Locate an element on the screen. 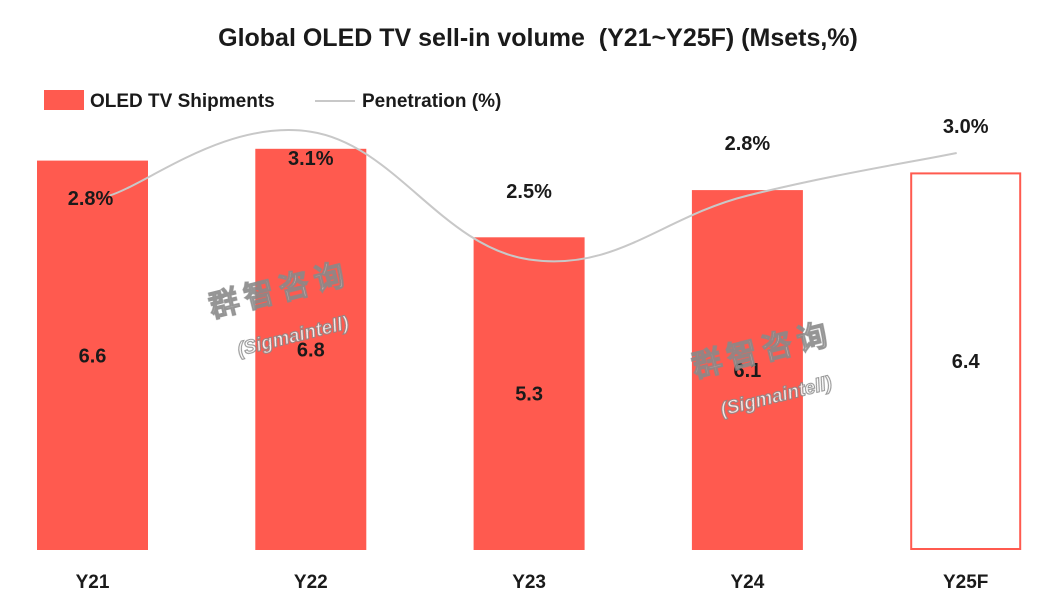 This screenshot has height=613, width=1063. bar-y21 is located at coordinates (92, 355).